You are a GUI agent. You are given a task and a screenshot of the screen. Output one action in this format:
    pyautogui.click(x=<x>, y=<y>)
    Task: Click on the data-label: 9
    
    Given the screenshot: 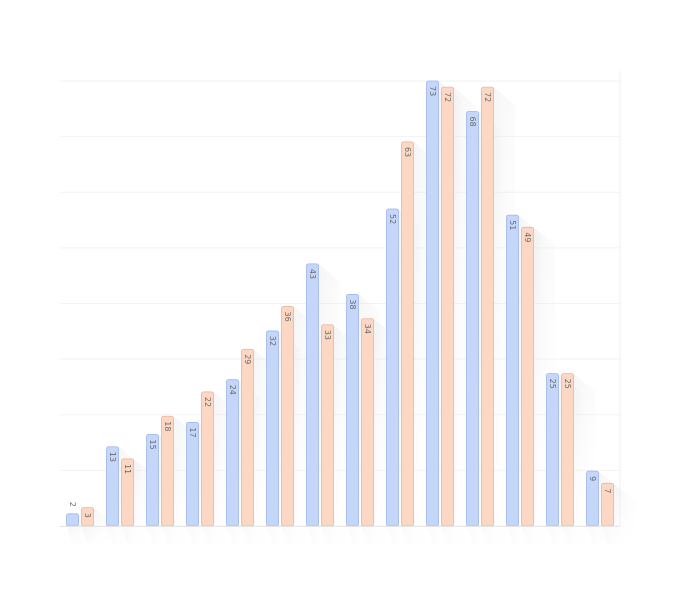 What is the action you would take?
    pyautogui.click(x=592, y=478)
    